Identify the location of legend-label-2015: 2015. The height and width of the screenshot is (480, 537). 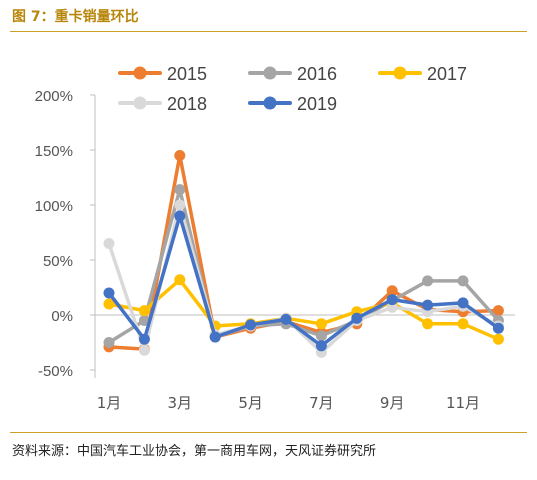
(187, 74).